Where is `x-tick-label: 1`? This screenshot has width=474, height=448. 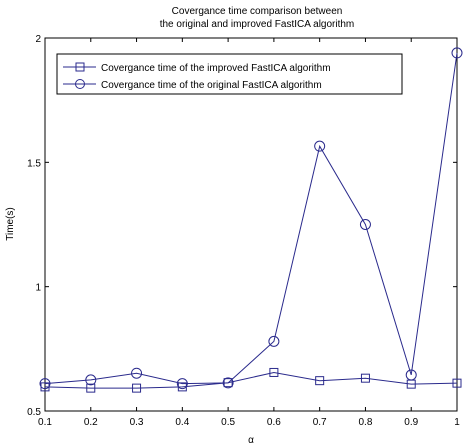 x-tick-label: 1 is located at coordinates (457, 422).